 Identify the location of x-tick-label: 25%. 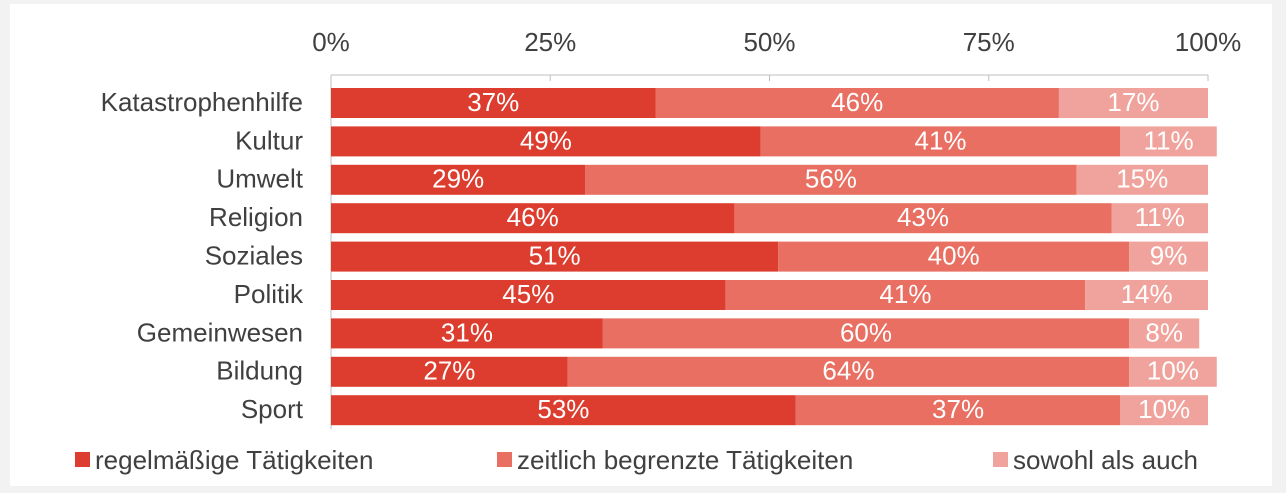
(550, 42).